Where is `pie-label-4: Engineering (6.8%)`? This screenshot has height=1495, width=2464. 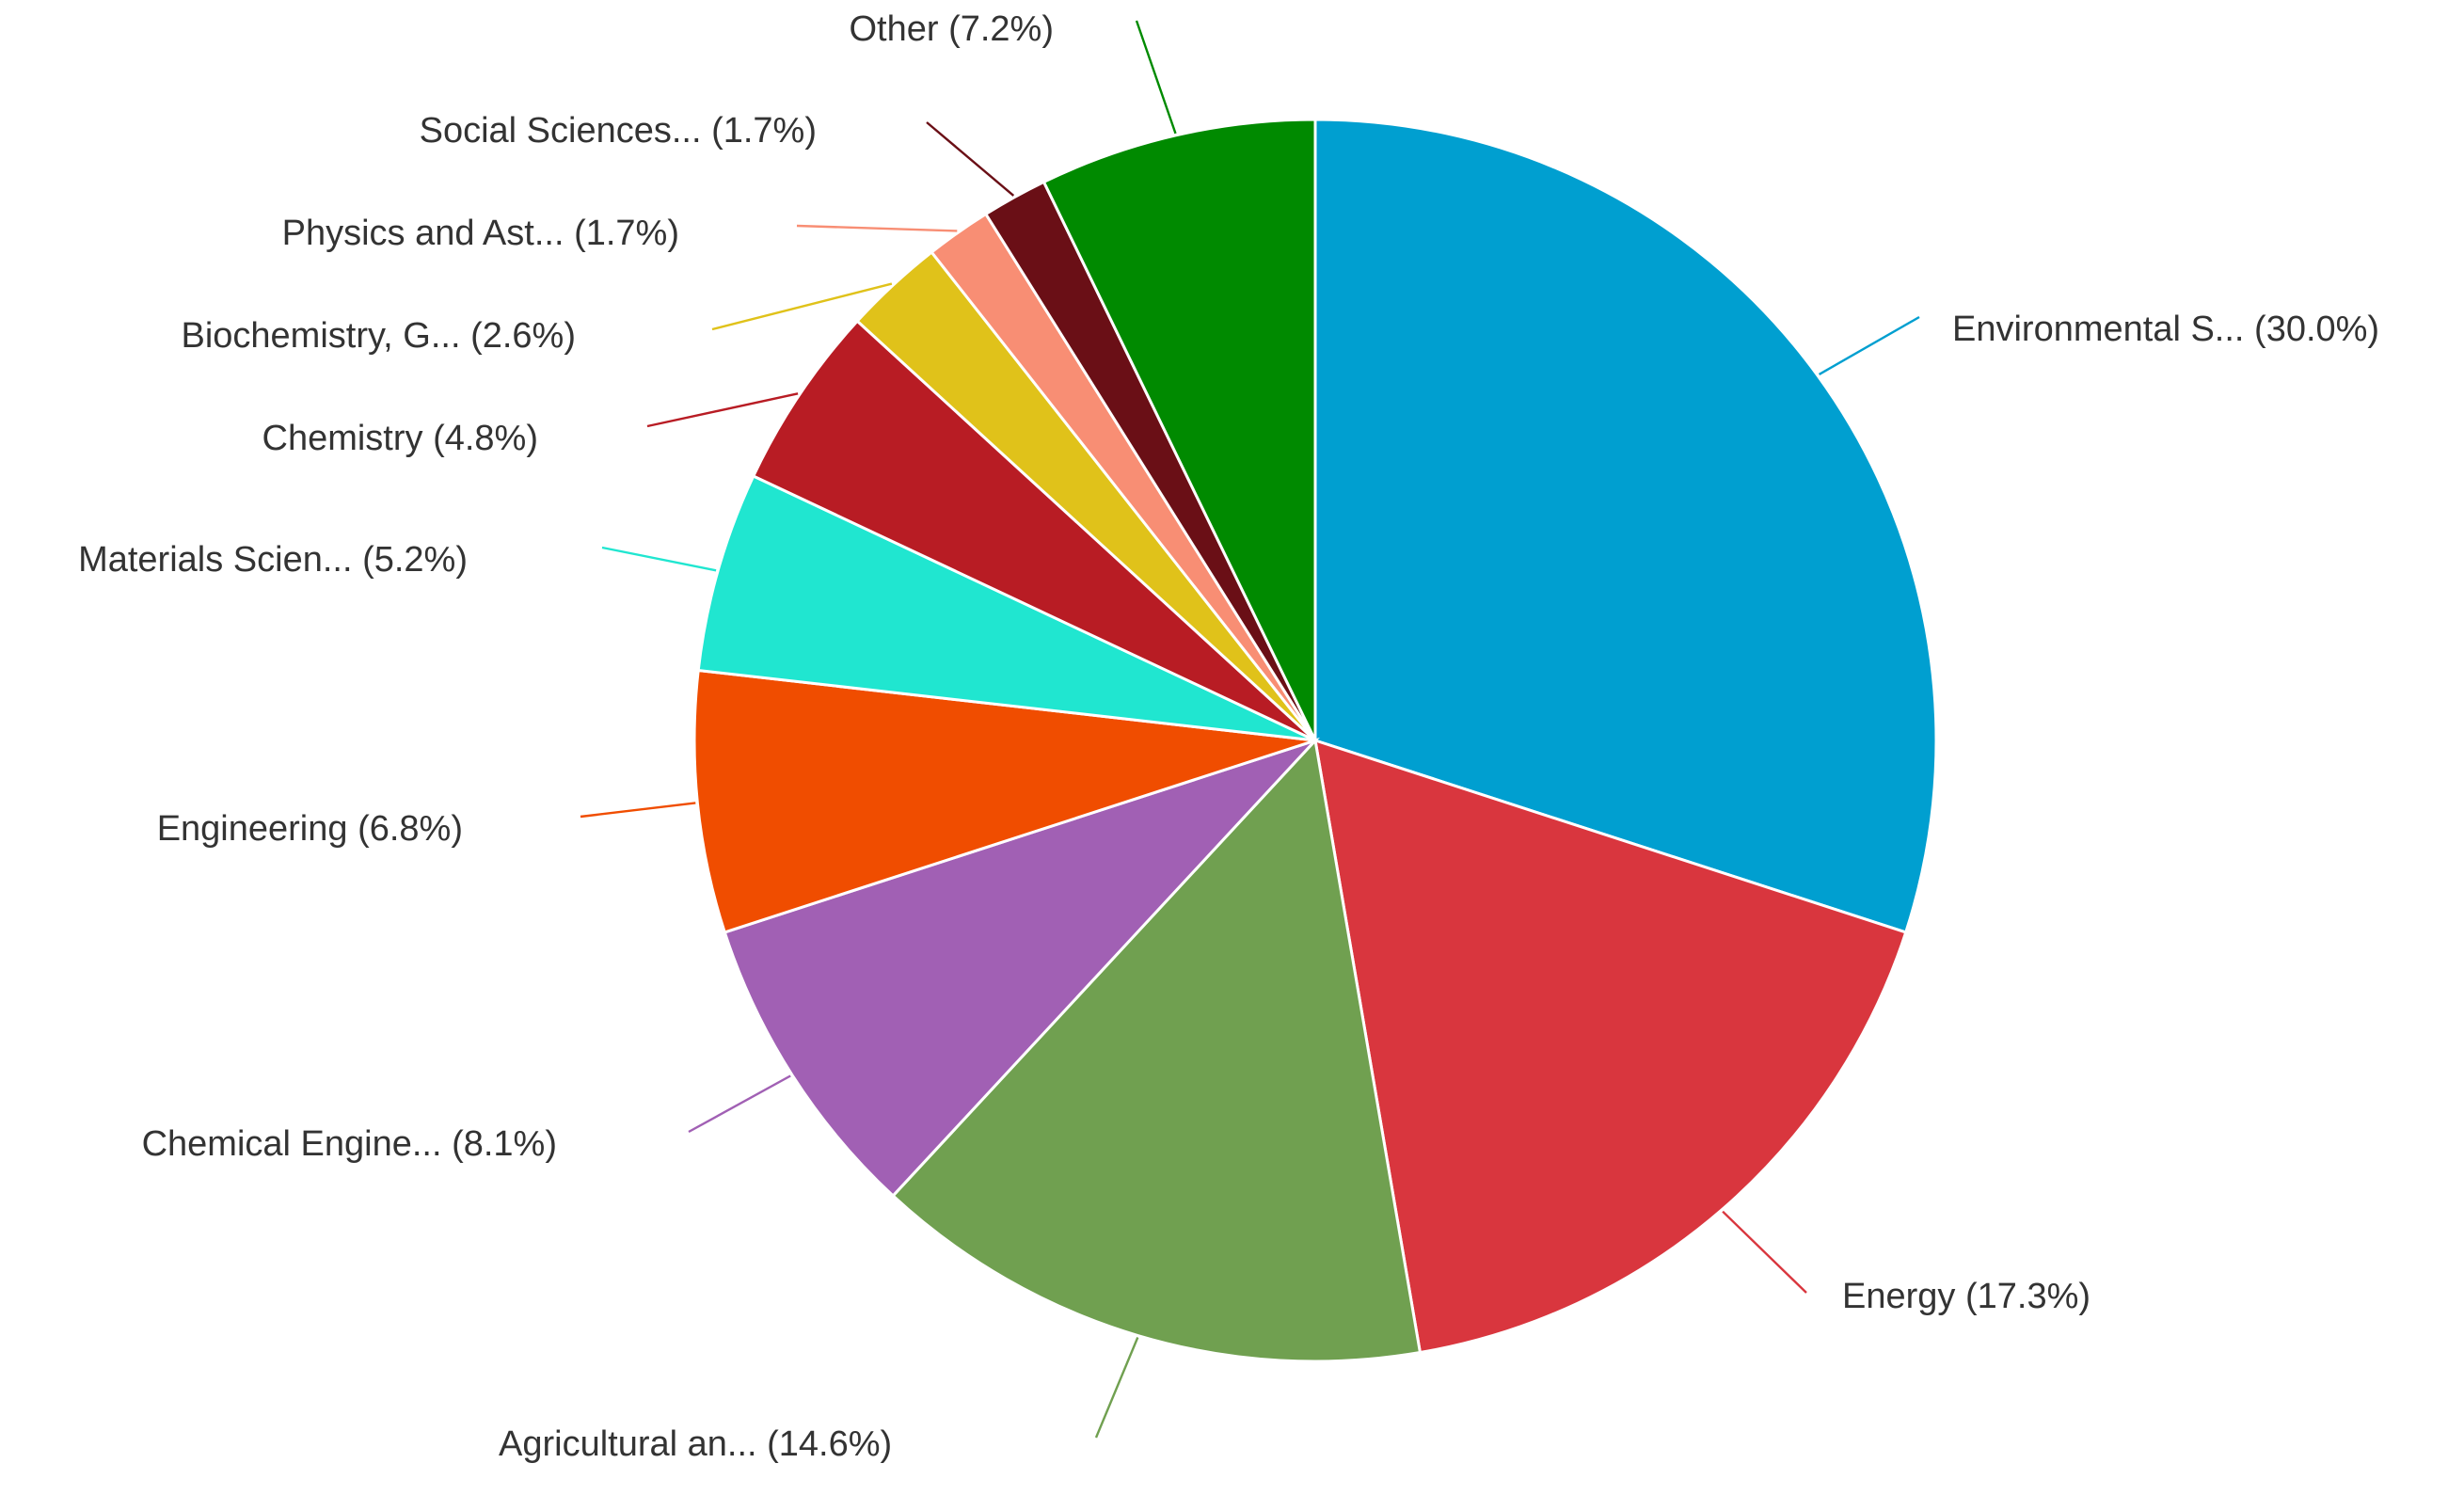
pie-label-4: Engineering (6.8%) is located at coordinates (310, 829).